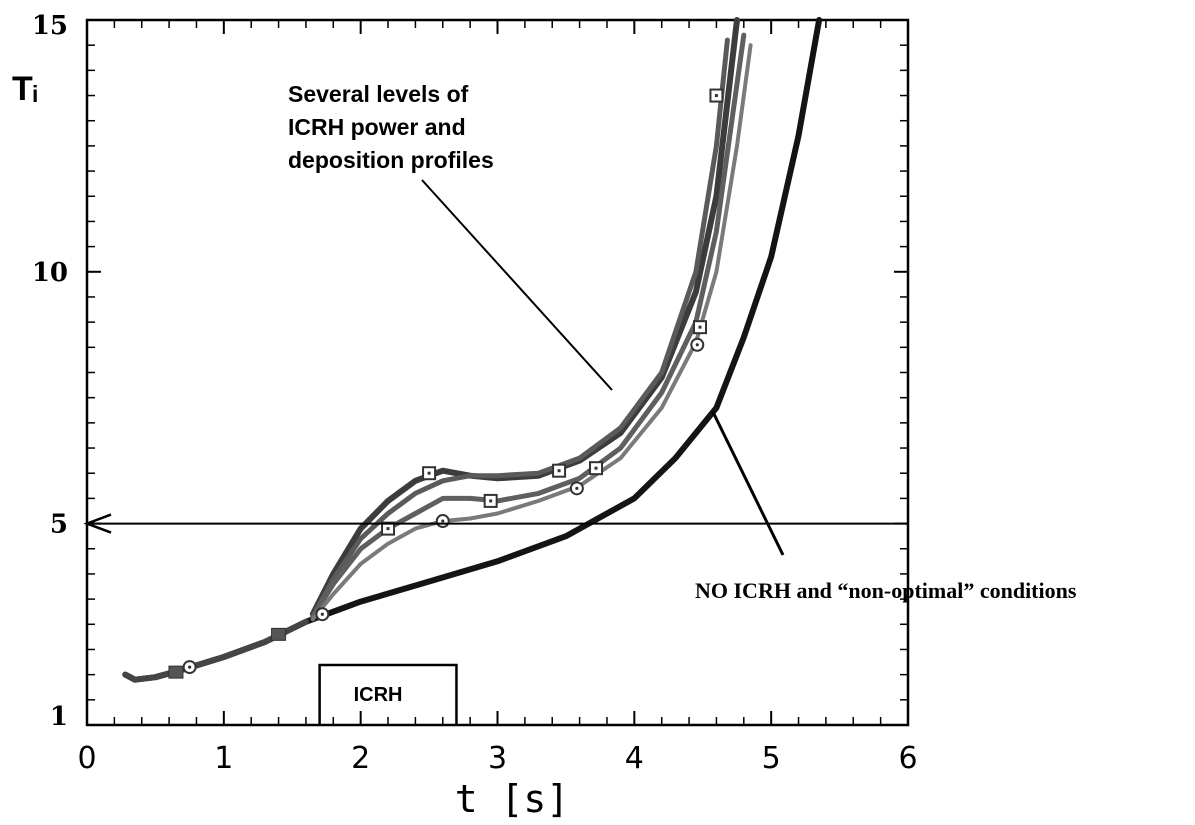  I want to click on arrow-left-icon, so click(97, 523).